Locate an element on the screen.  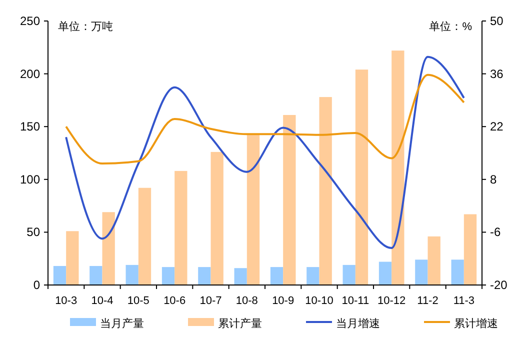
y-tick-label: 100 is located at coordinates (30, 179).